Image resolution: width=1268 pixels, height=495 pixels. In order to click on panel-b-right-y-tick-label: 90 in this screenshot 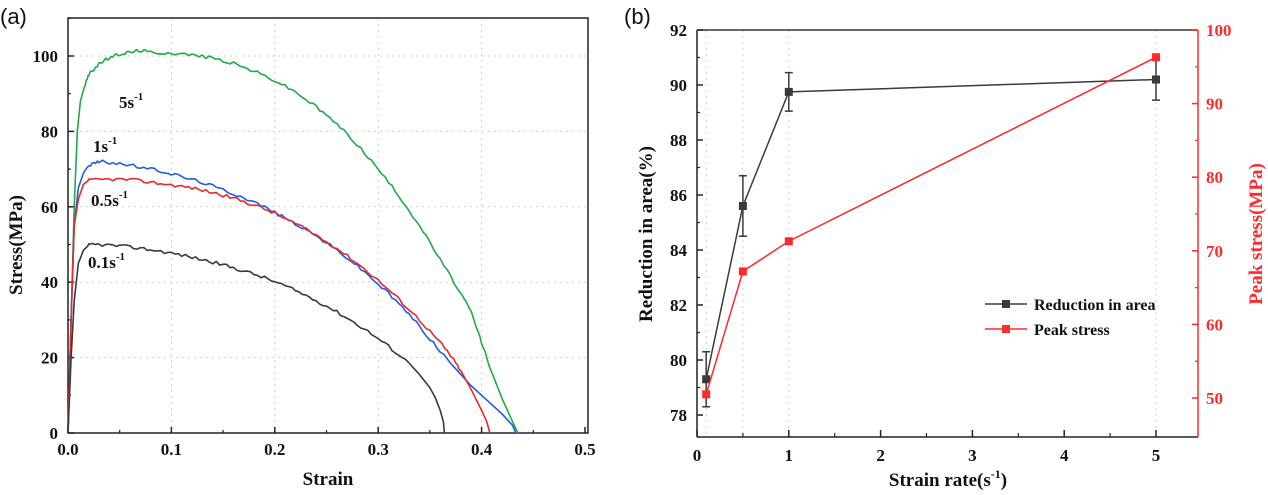, I will do `click(1214, 104)`.